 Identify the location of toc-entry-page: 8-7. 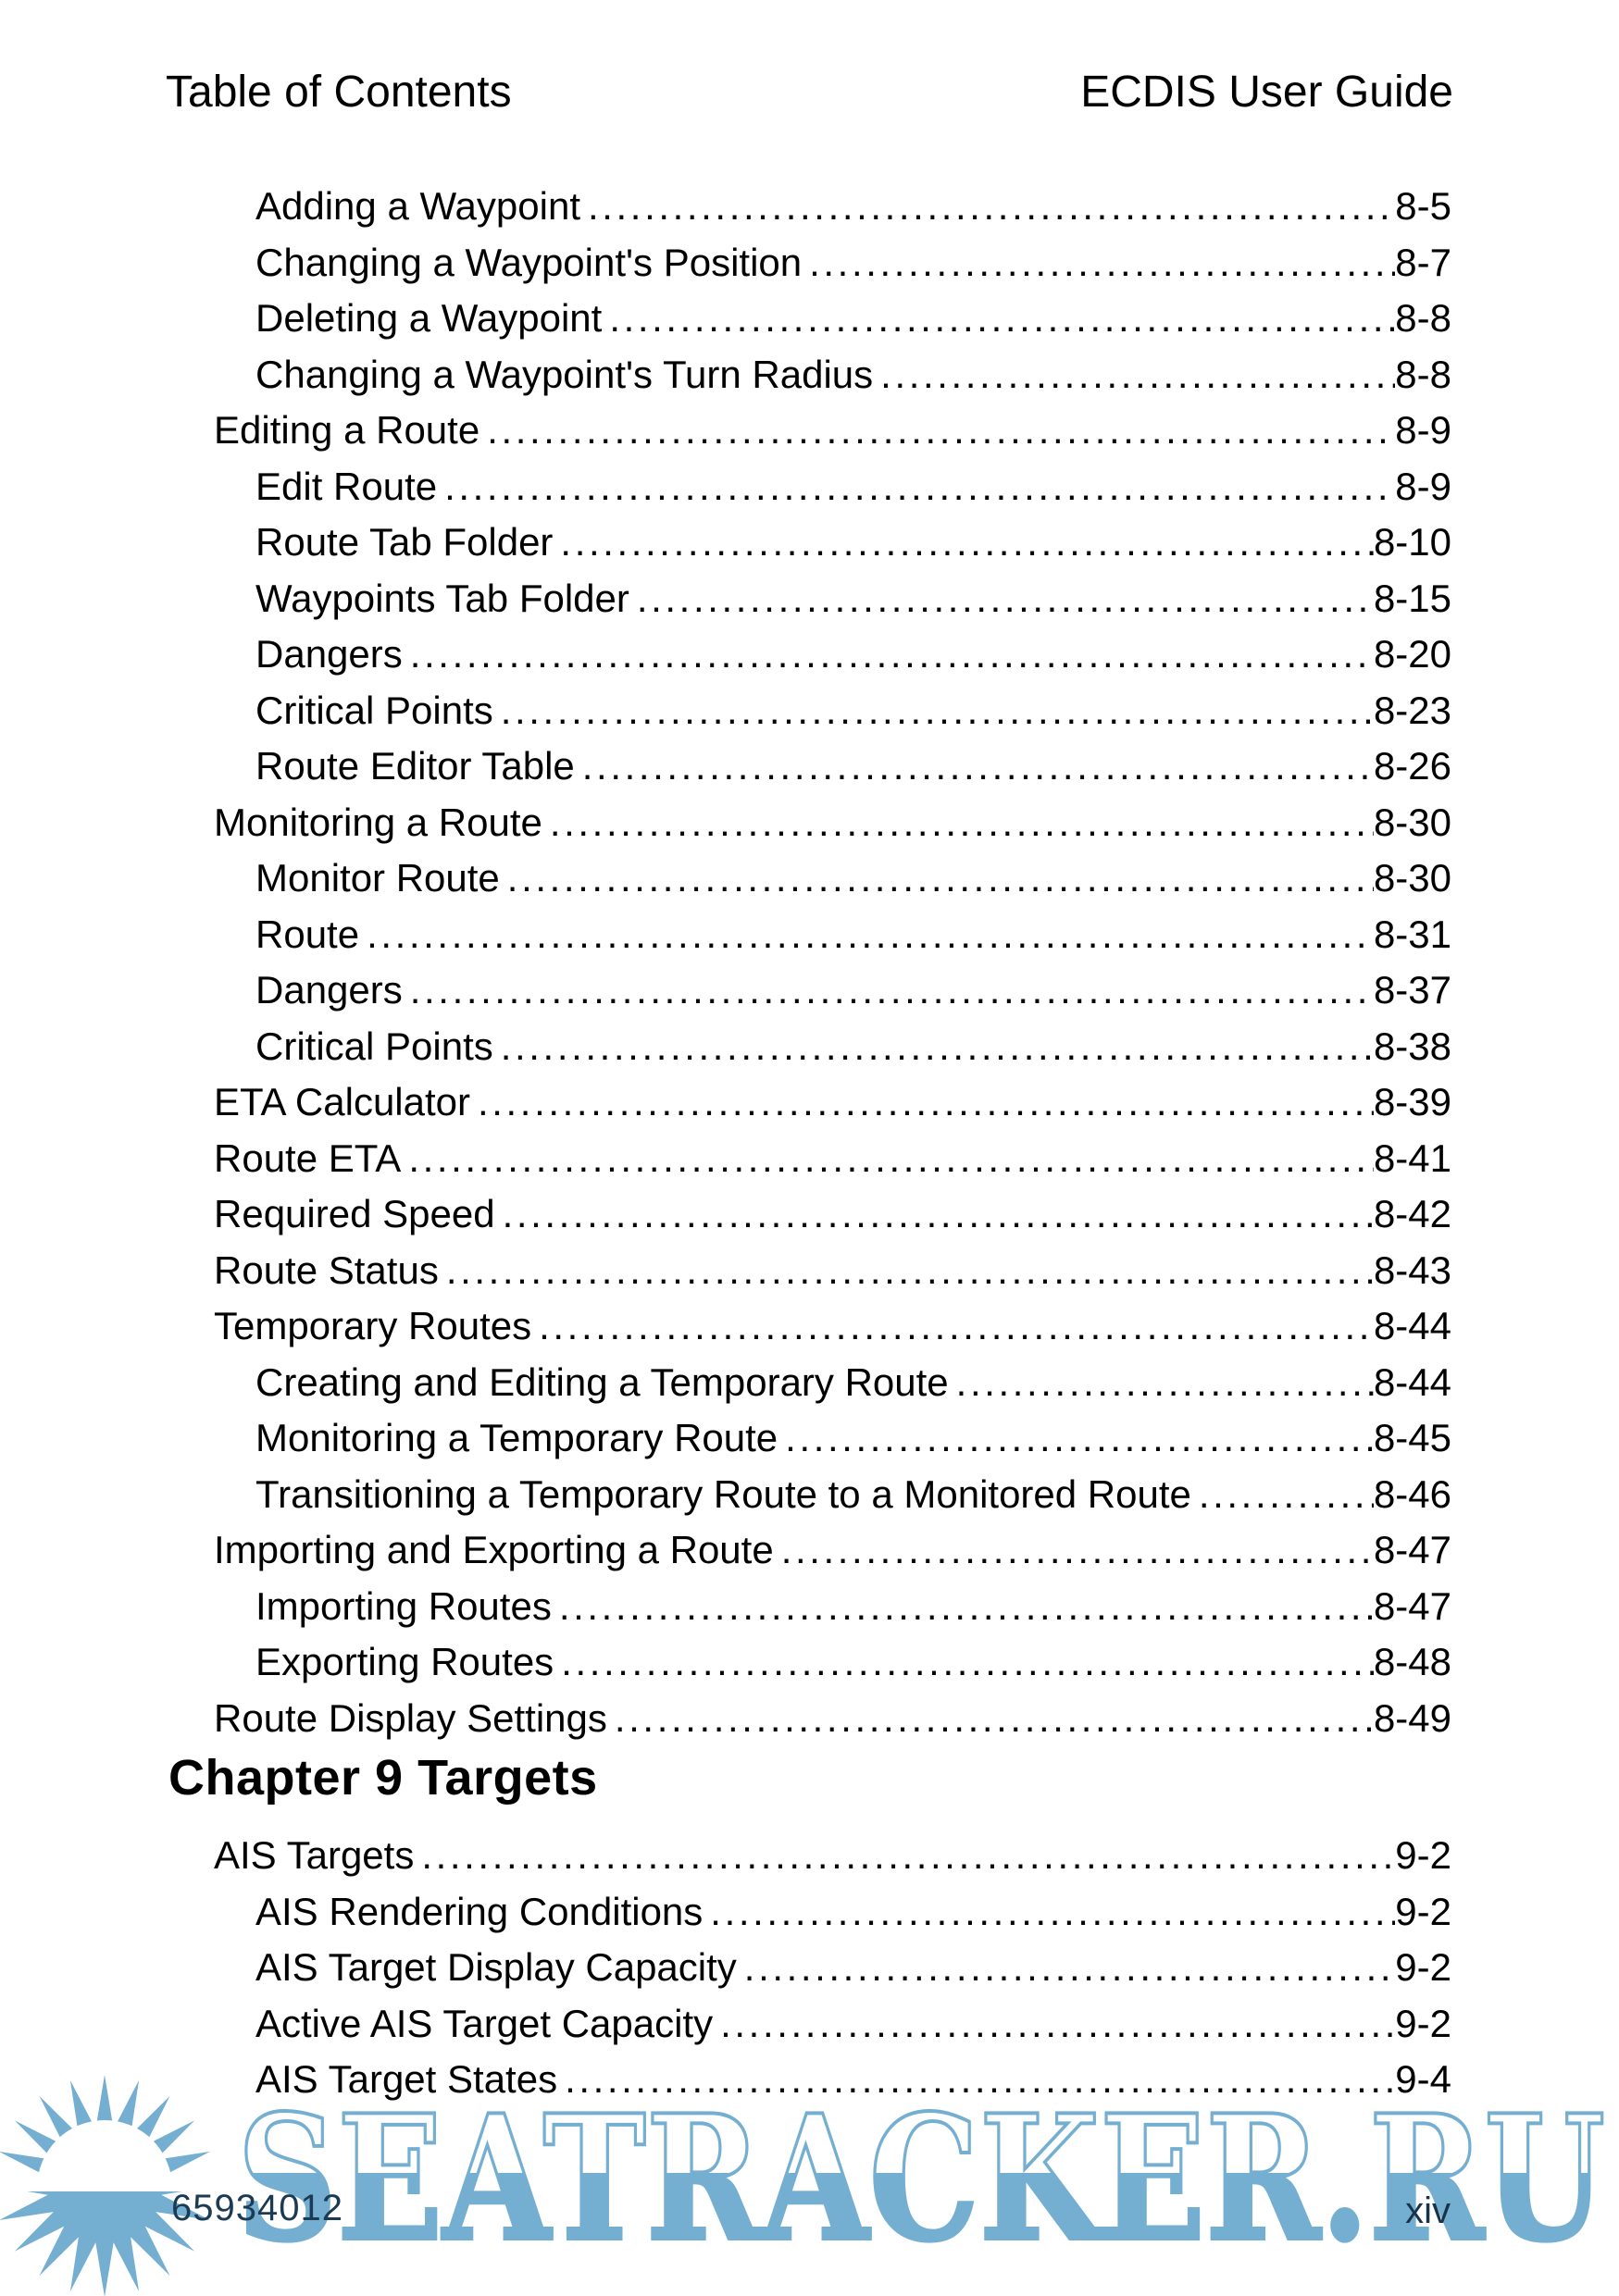
(1423, 262).